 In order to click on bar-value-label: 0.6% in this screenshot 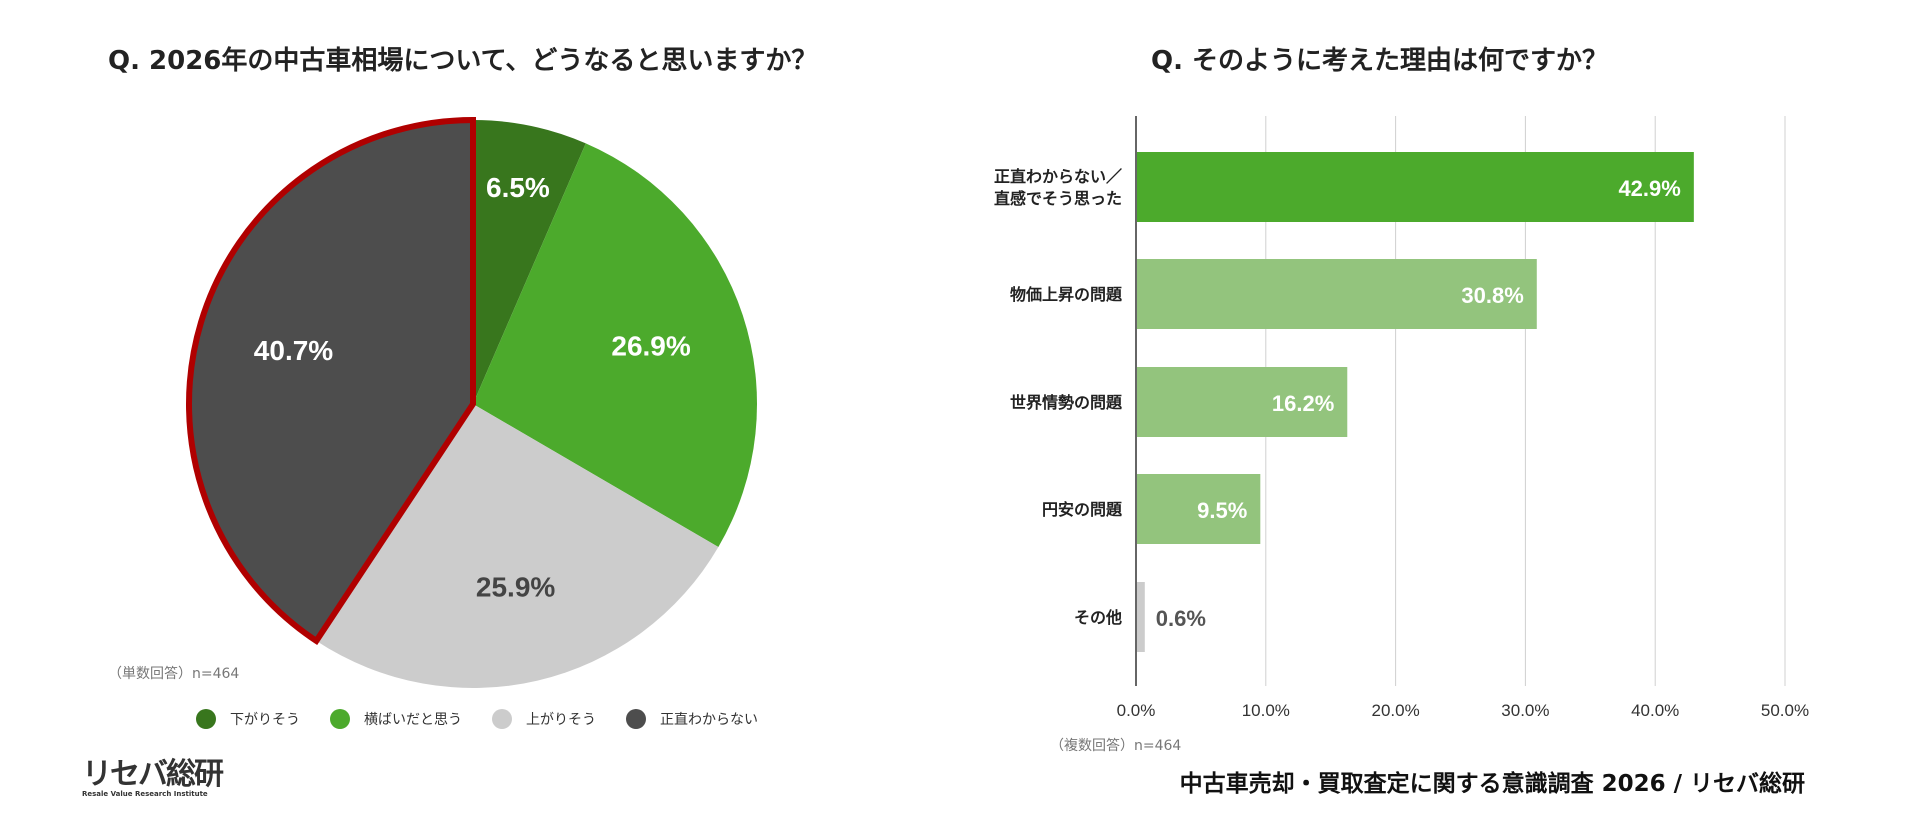, I will do `click(1181, 618)`.